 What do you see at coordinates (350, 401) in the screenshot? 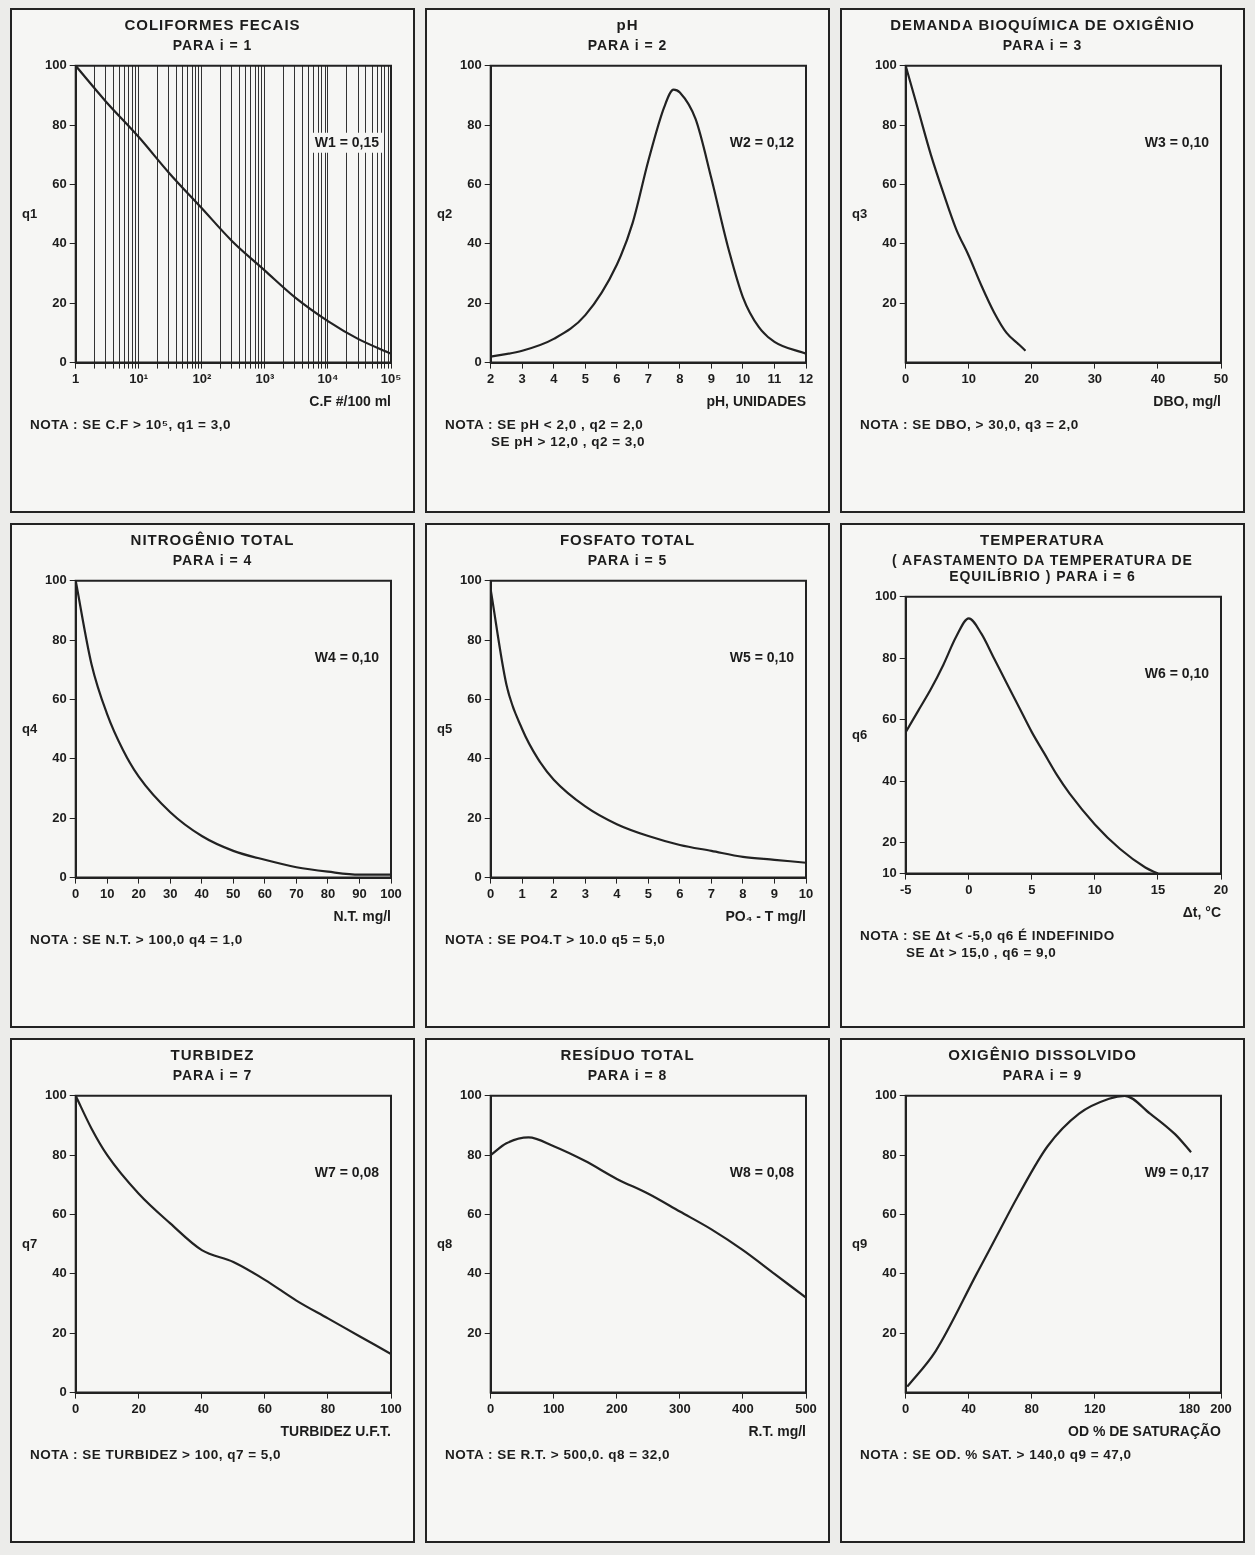
I see `x-axis-title: C.F #/100 ml` at bounding box center [350, 401].